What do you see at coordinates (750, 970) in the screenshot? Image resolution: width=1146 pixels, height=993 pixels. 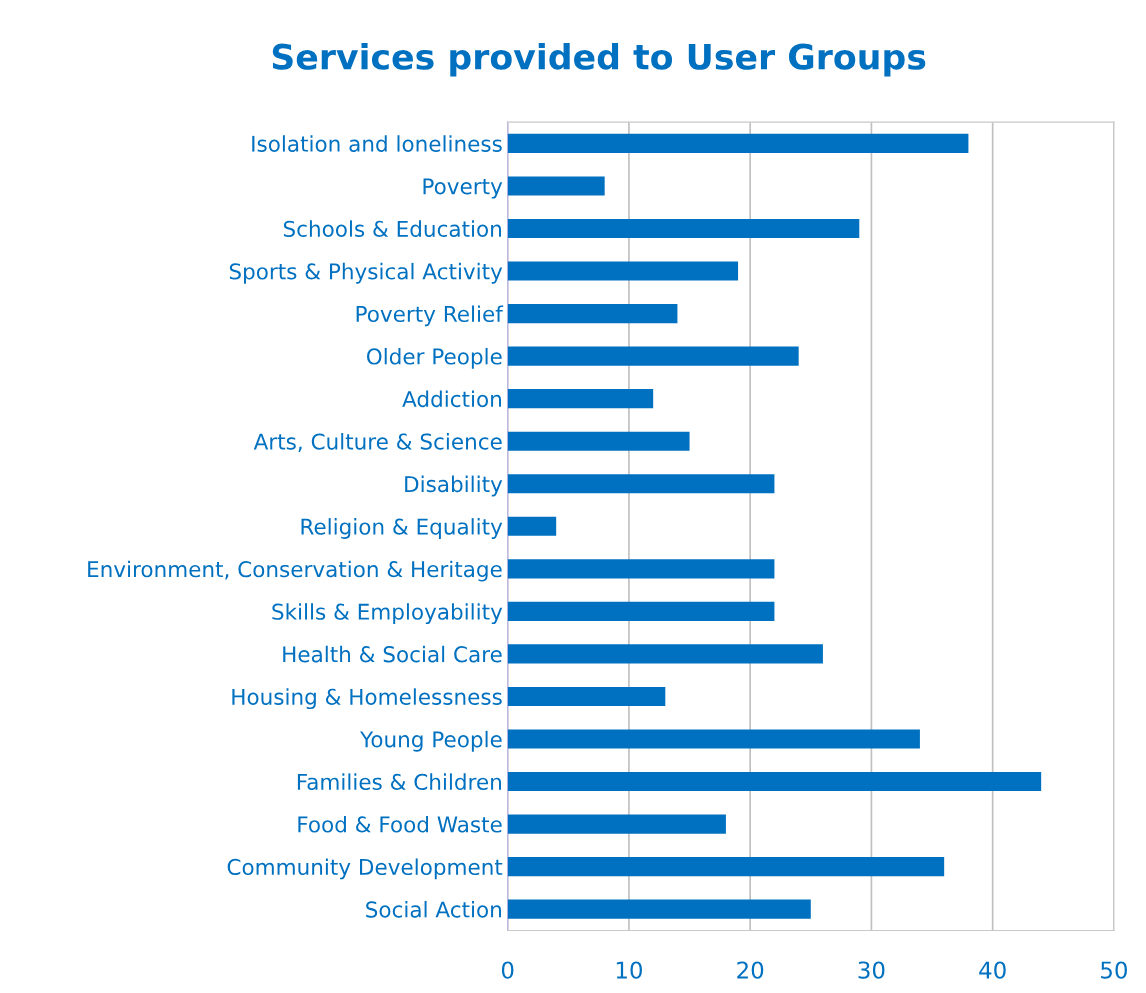 I see `x-tick-label: 20` at bounding box center [750, 970].